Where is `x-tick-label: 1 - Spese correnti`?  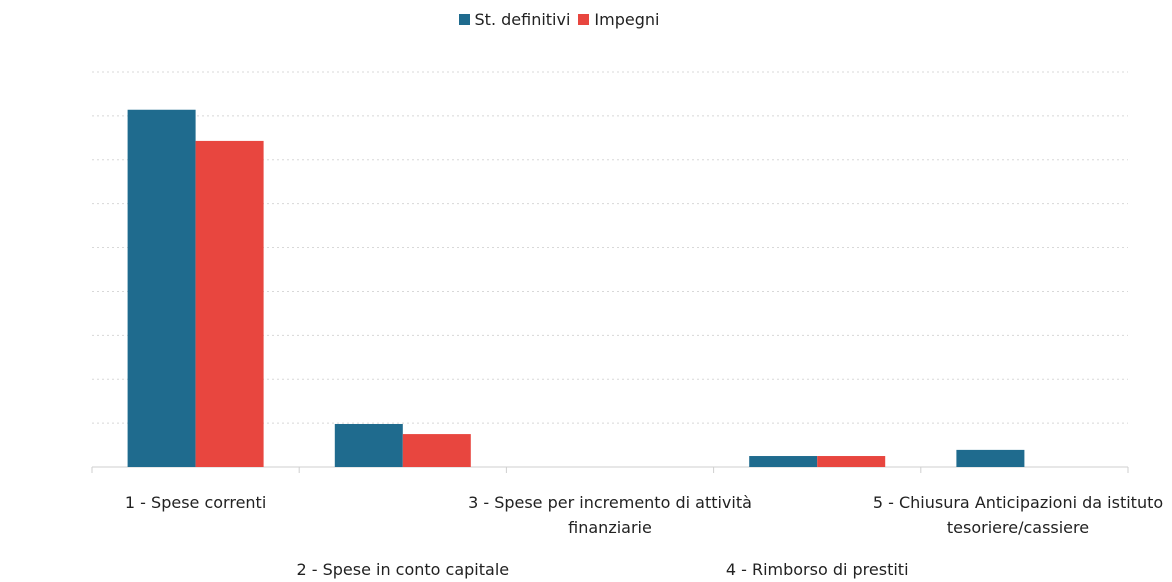
x-tick-label: 1 - Spese correnti is located at coordinates (195, 502).